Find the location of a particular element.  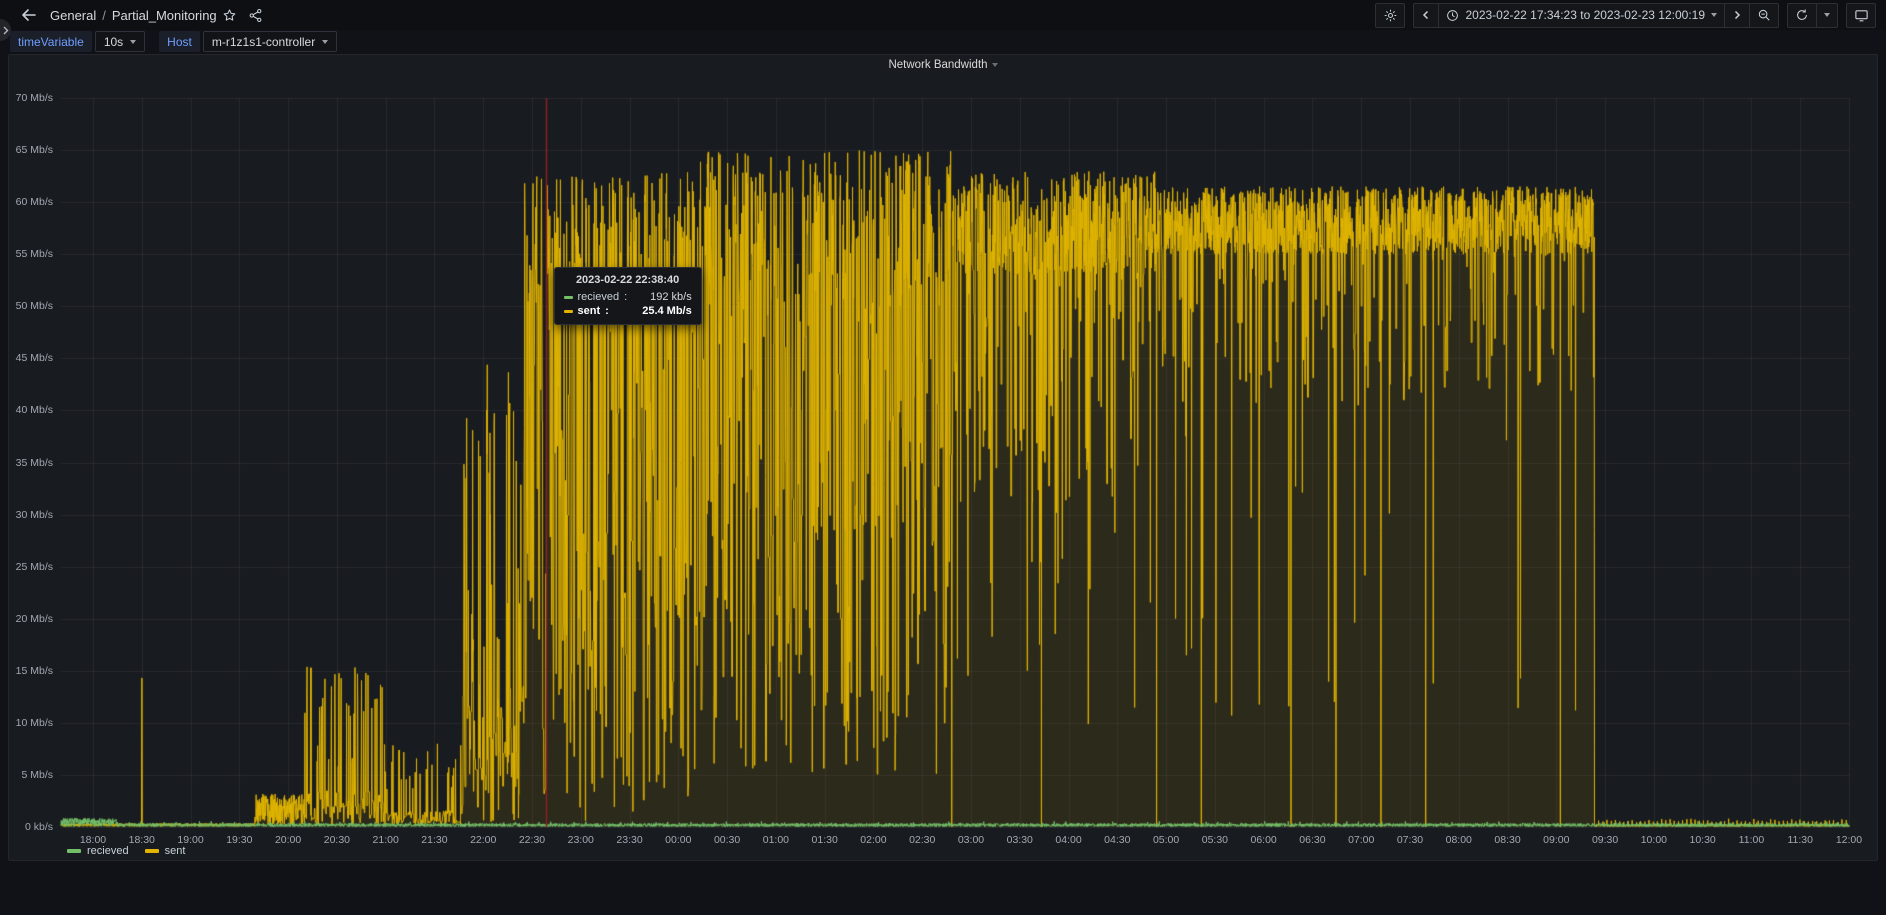

variable-label: Host is located at coordinates (179, 41).